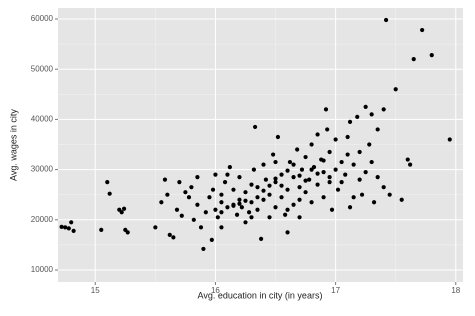 The width and height of the screenshot is (475, 316). I want to click on y-tick-label: 50000, so click(42, 68).